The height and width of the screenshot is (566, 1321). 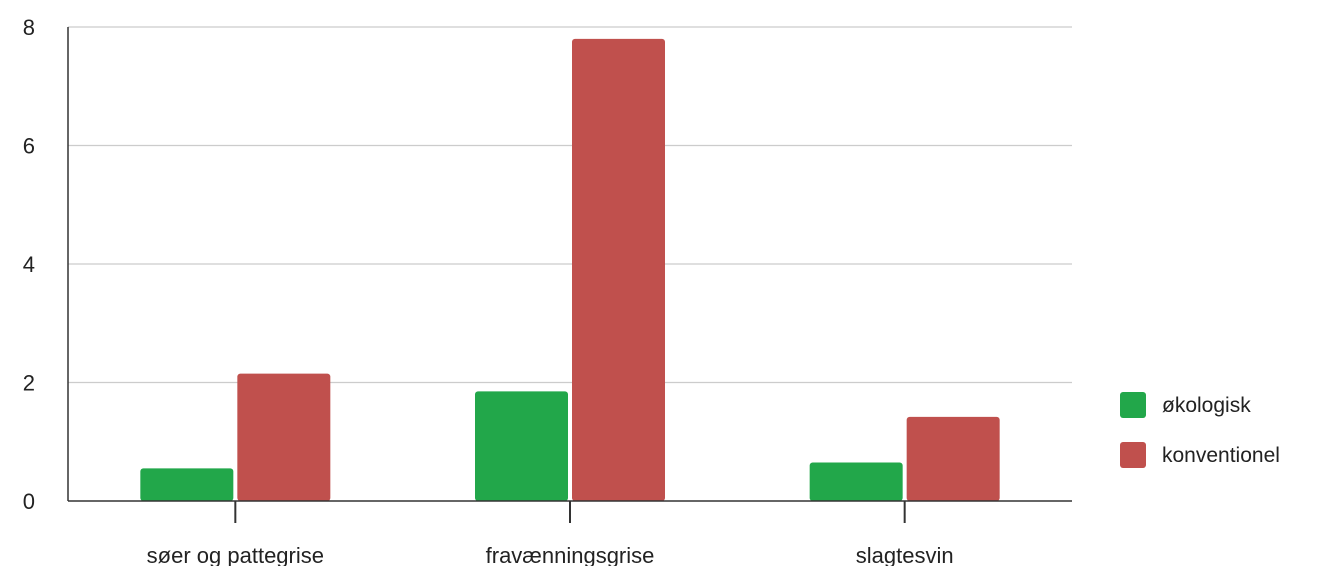 What do you see at coordinates (29, 383) in the screenshot?
I see `y-tick-label: 2` at bounding box center [29, 383].